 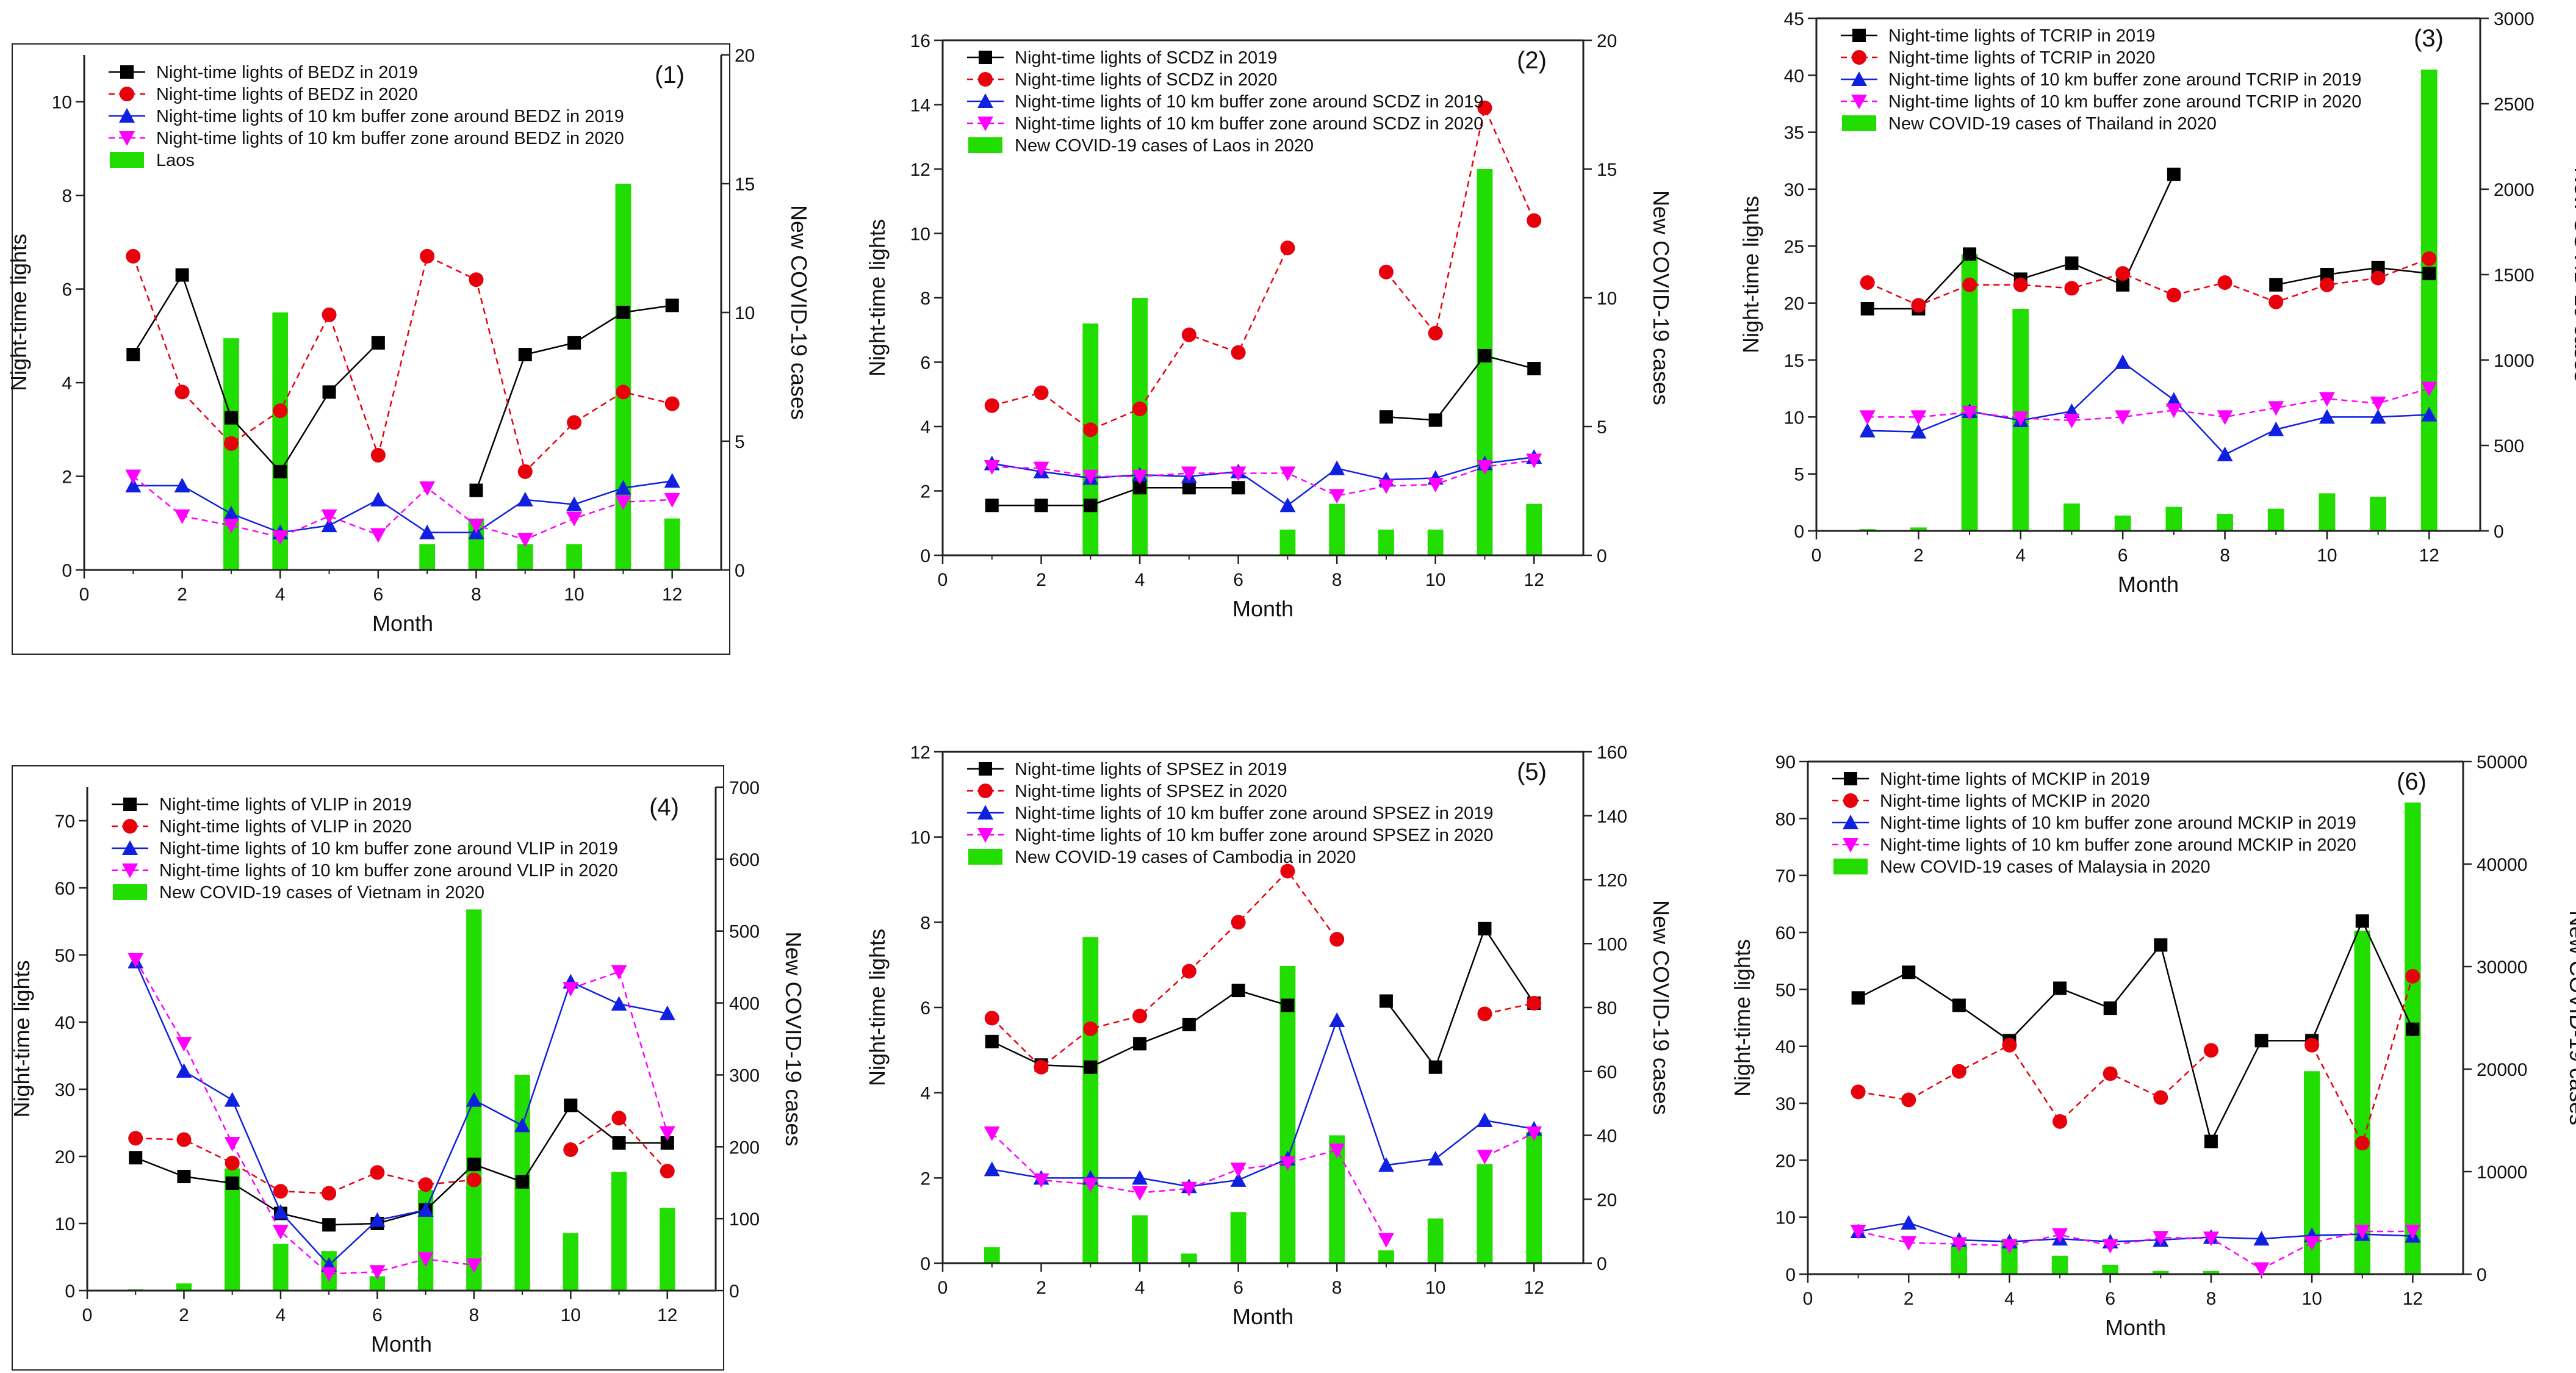 I want to click on x-tick-label: 10, so click(x=2311, y=1299).